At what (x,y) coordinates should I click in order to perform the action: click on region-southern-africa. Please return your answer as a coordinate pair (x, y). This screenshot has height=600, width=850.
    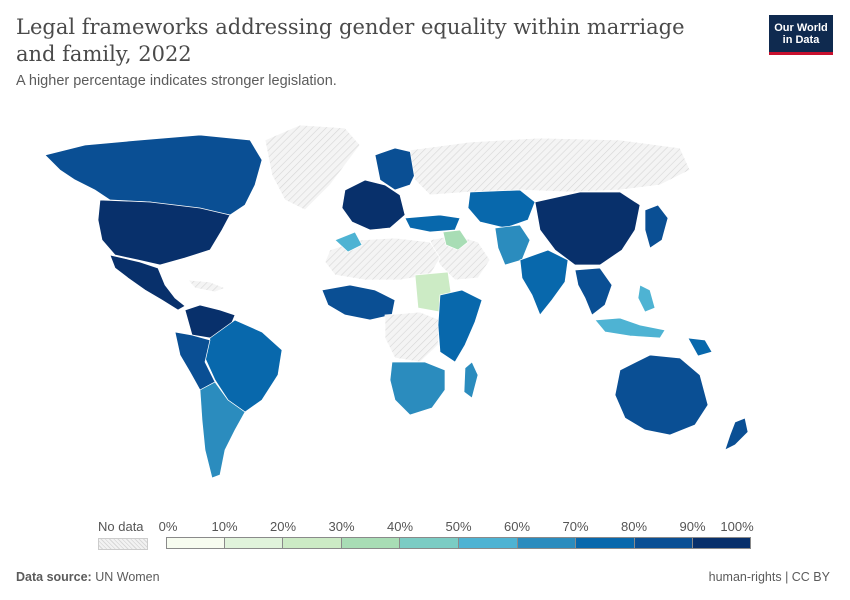
    Looking at the image, I should click on (417, 388).